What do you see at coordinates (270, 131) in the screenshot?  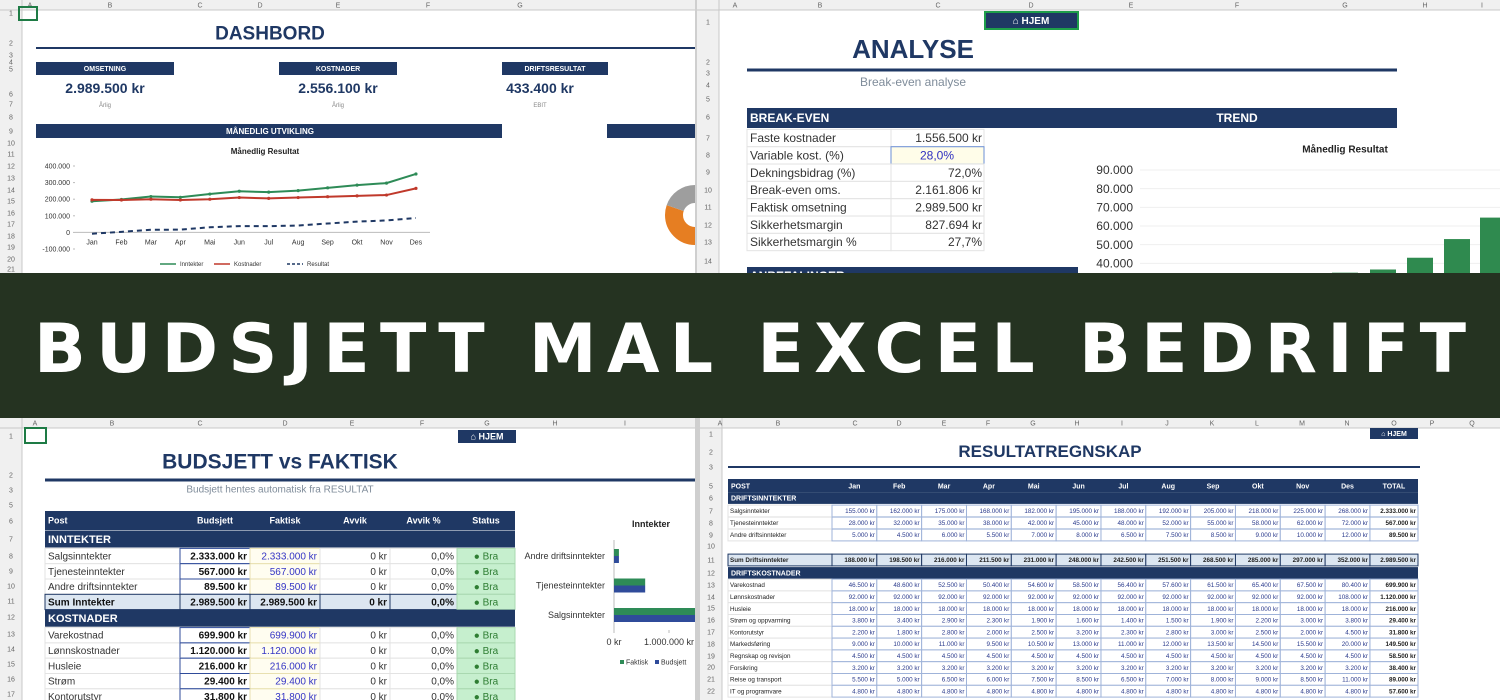 I see `section-title: MÅNEDLIG UTVIKLING` at bounding box center [270, 131].